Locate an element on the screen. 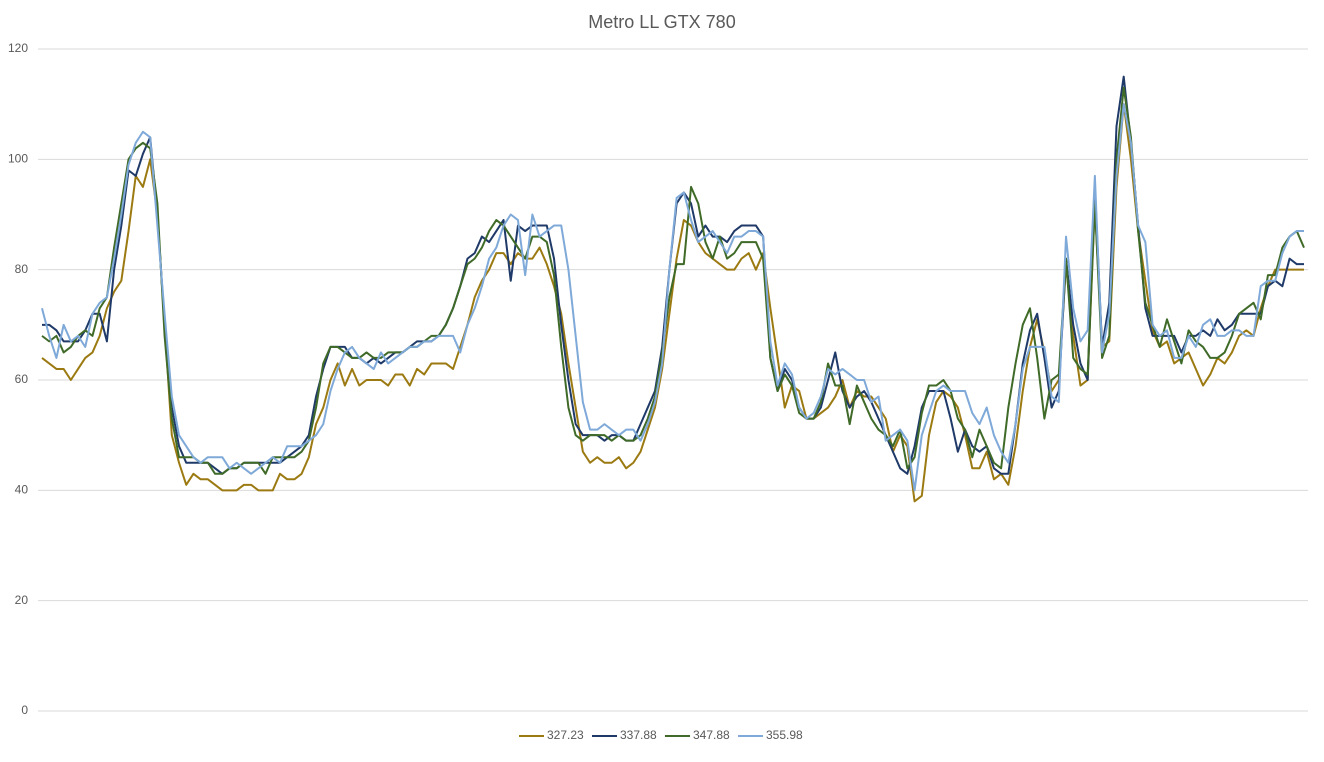  y-tick-label: 0 is located at coordinates (24, 710).